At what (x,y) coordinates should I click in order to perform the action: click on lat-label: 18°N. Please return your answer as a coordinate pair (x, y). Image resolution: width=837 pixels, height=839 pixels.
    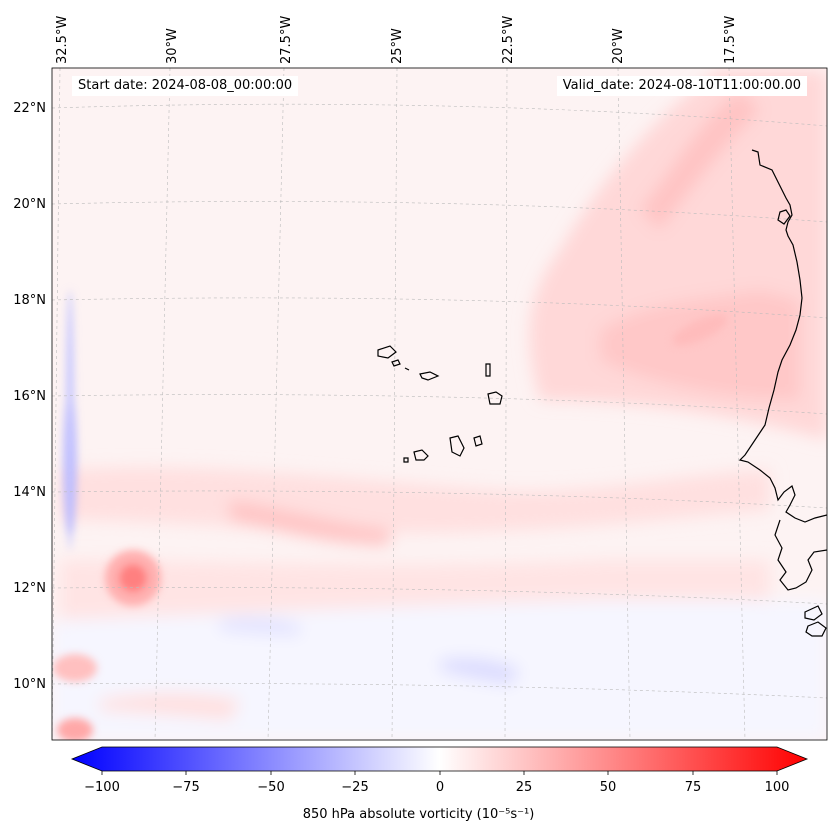
    Looking at the image, I should click on (29, 300).